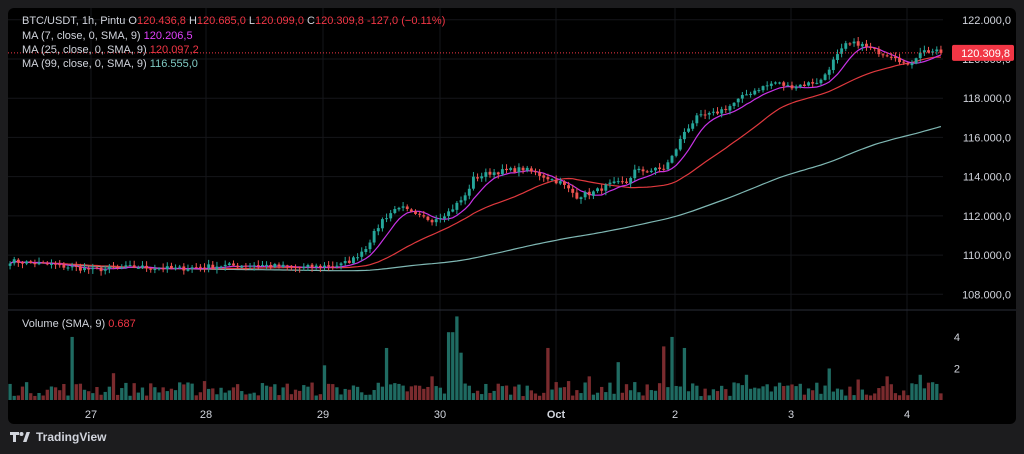 The width and height of the screenshot is (1024, 454). I want to click on change-value: -127,0 (−0.11%), so click(406, 21).